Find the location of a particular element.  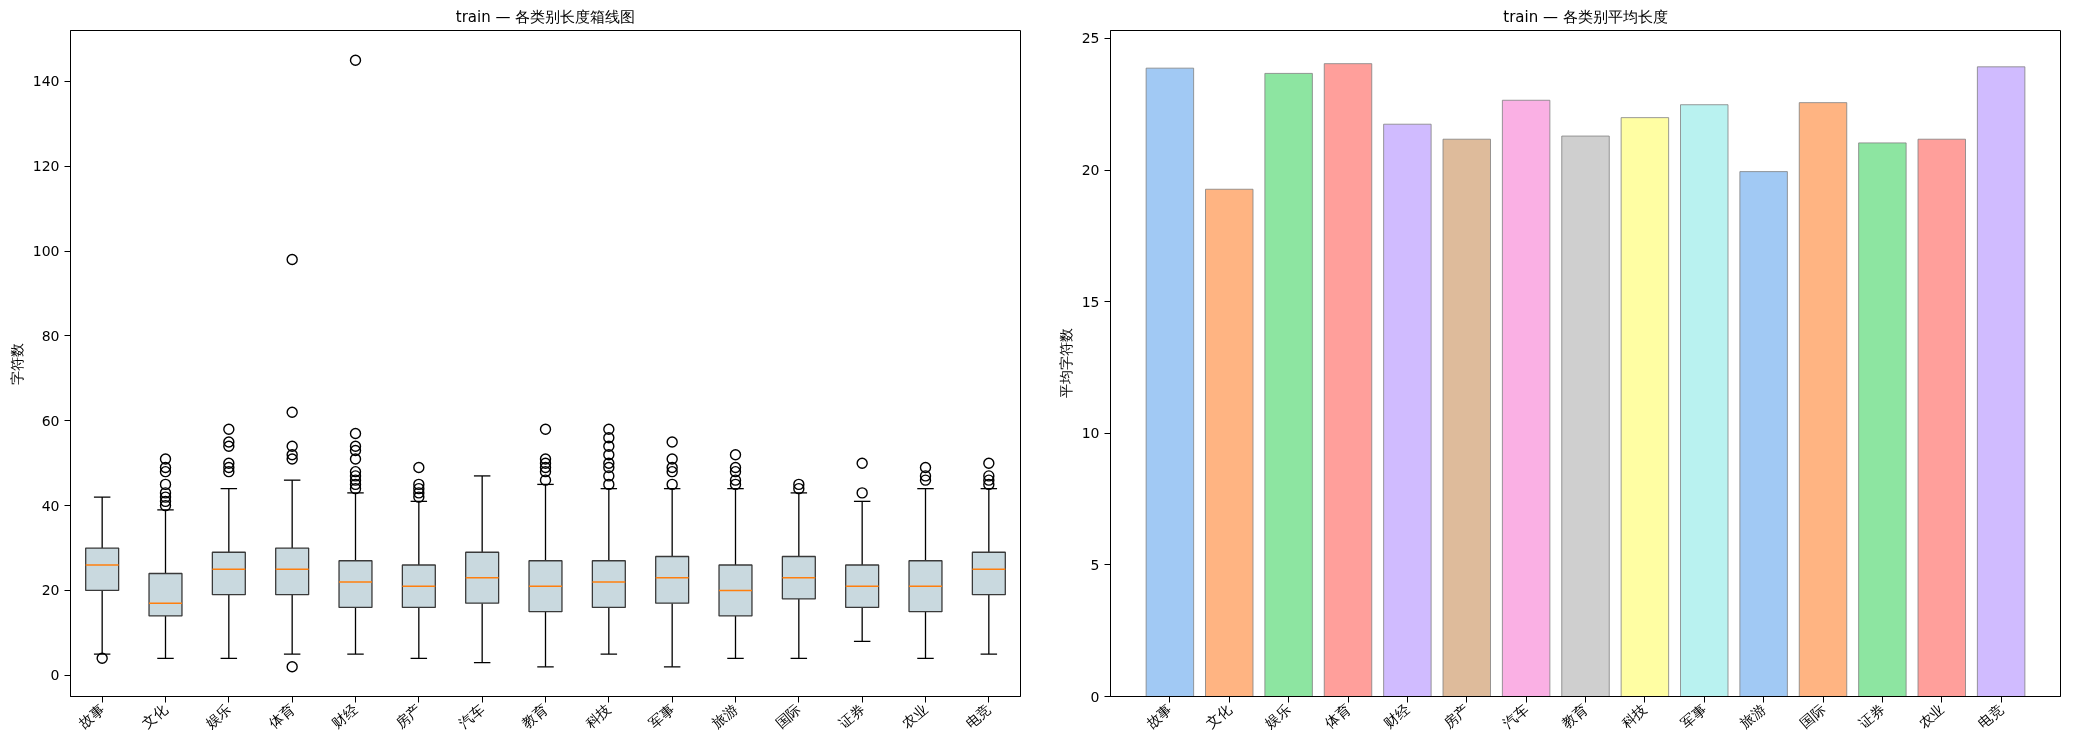

y-axis-title: 字符数 is located at coordinates (16, 363).